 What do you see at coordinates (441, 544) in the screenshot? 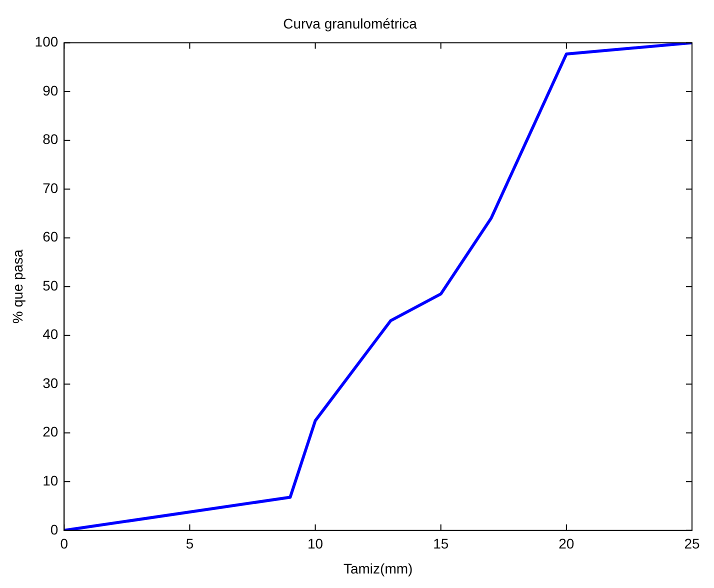
I see `x-tick-label: 15` at bounding box center [441, 544].